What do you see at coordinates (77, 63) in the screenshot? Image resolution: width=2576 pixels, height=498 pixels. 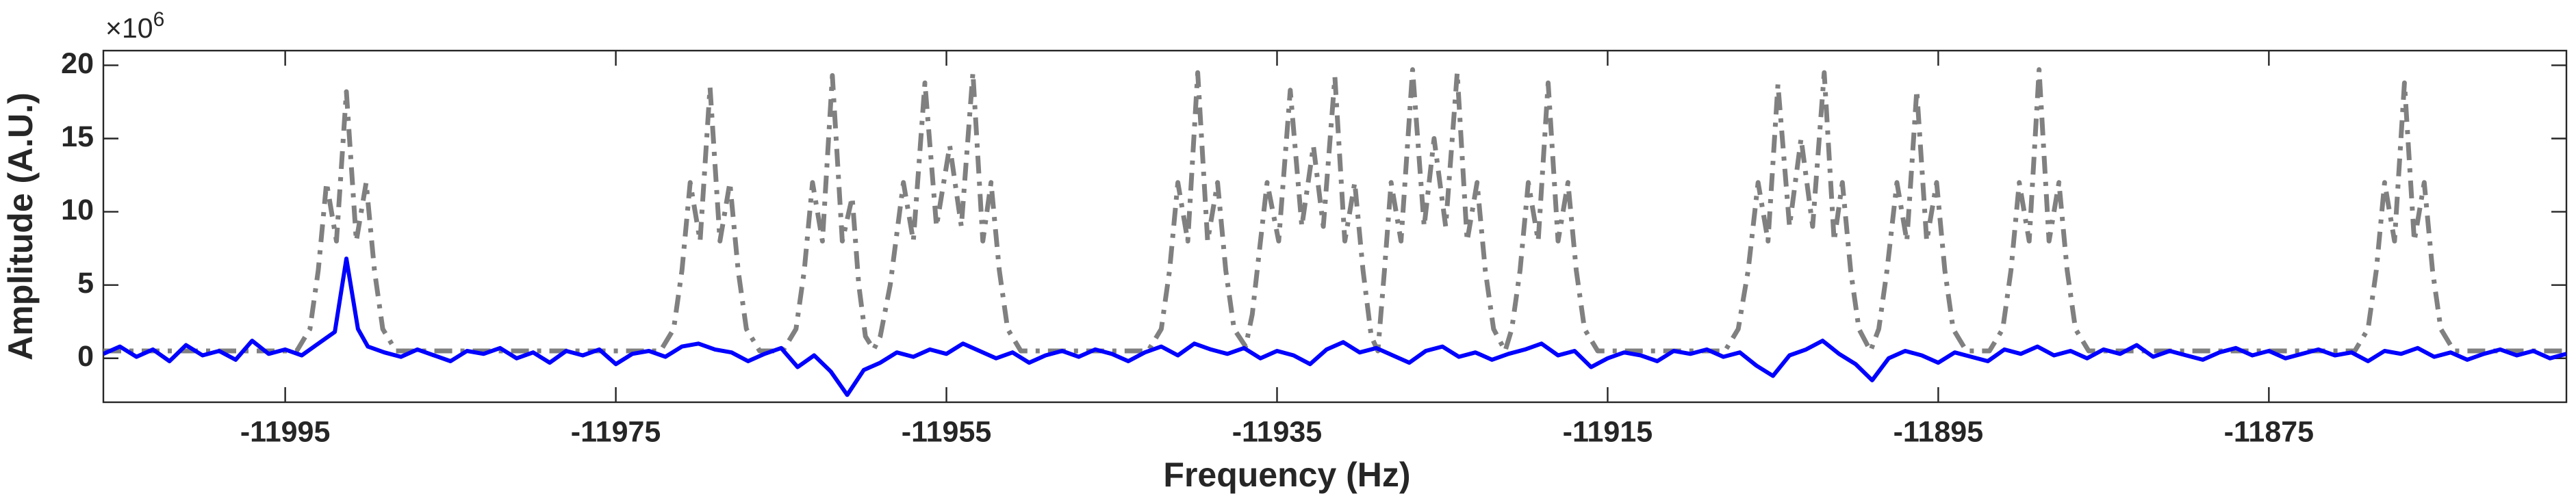 I see `y-tick-label: 20` at bounding box center [77, 63].